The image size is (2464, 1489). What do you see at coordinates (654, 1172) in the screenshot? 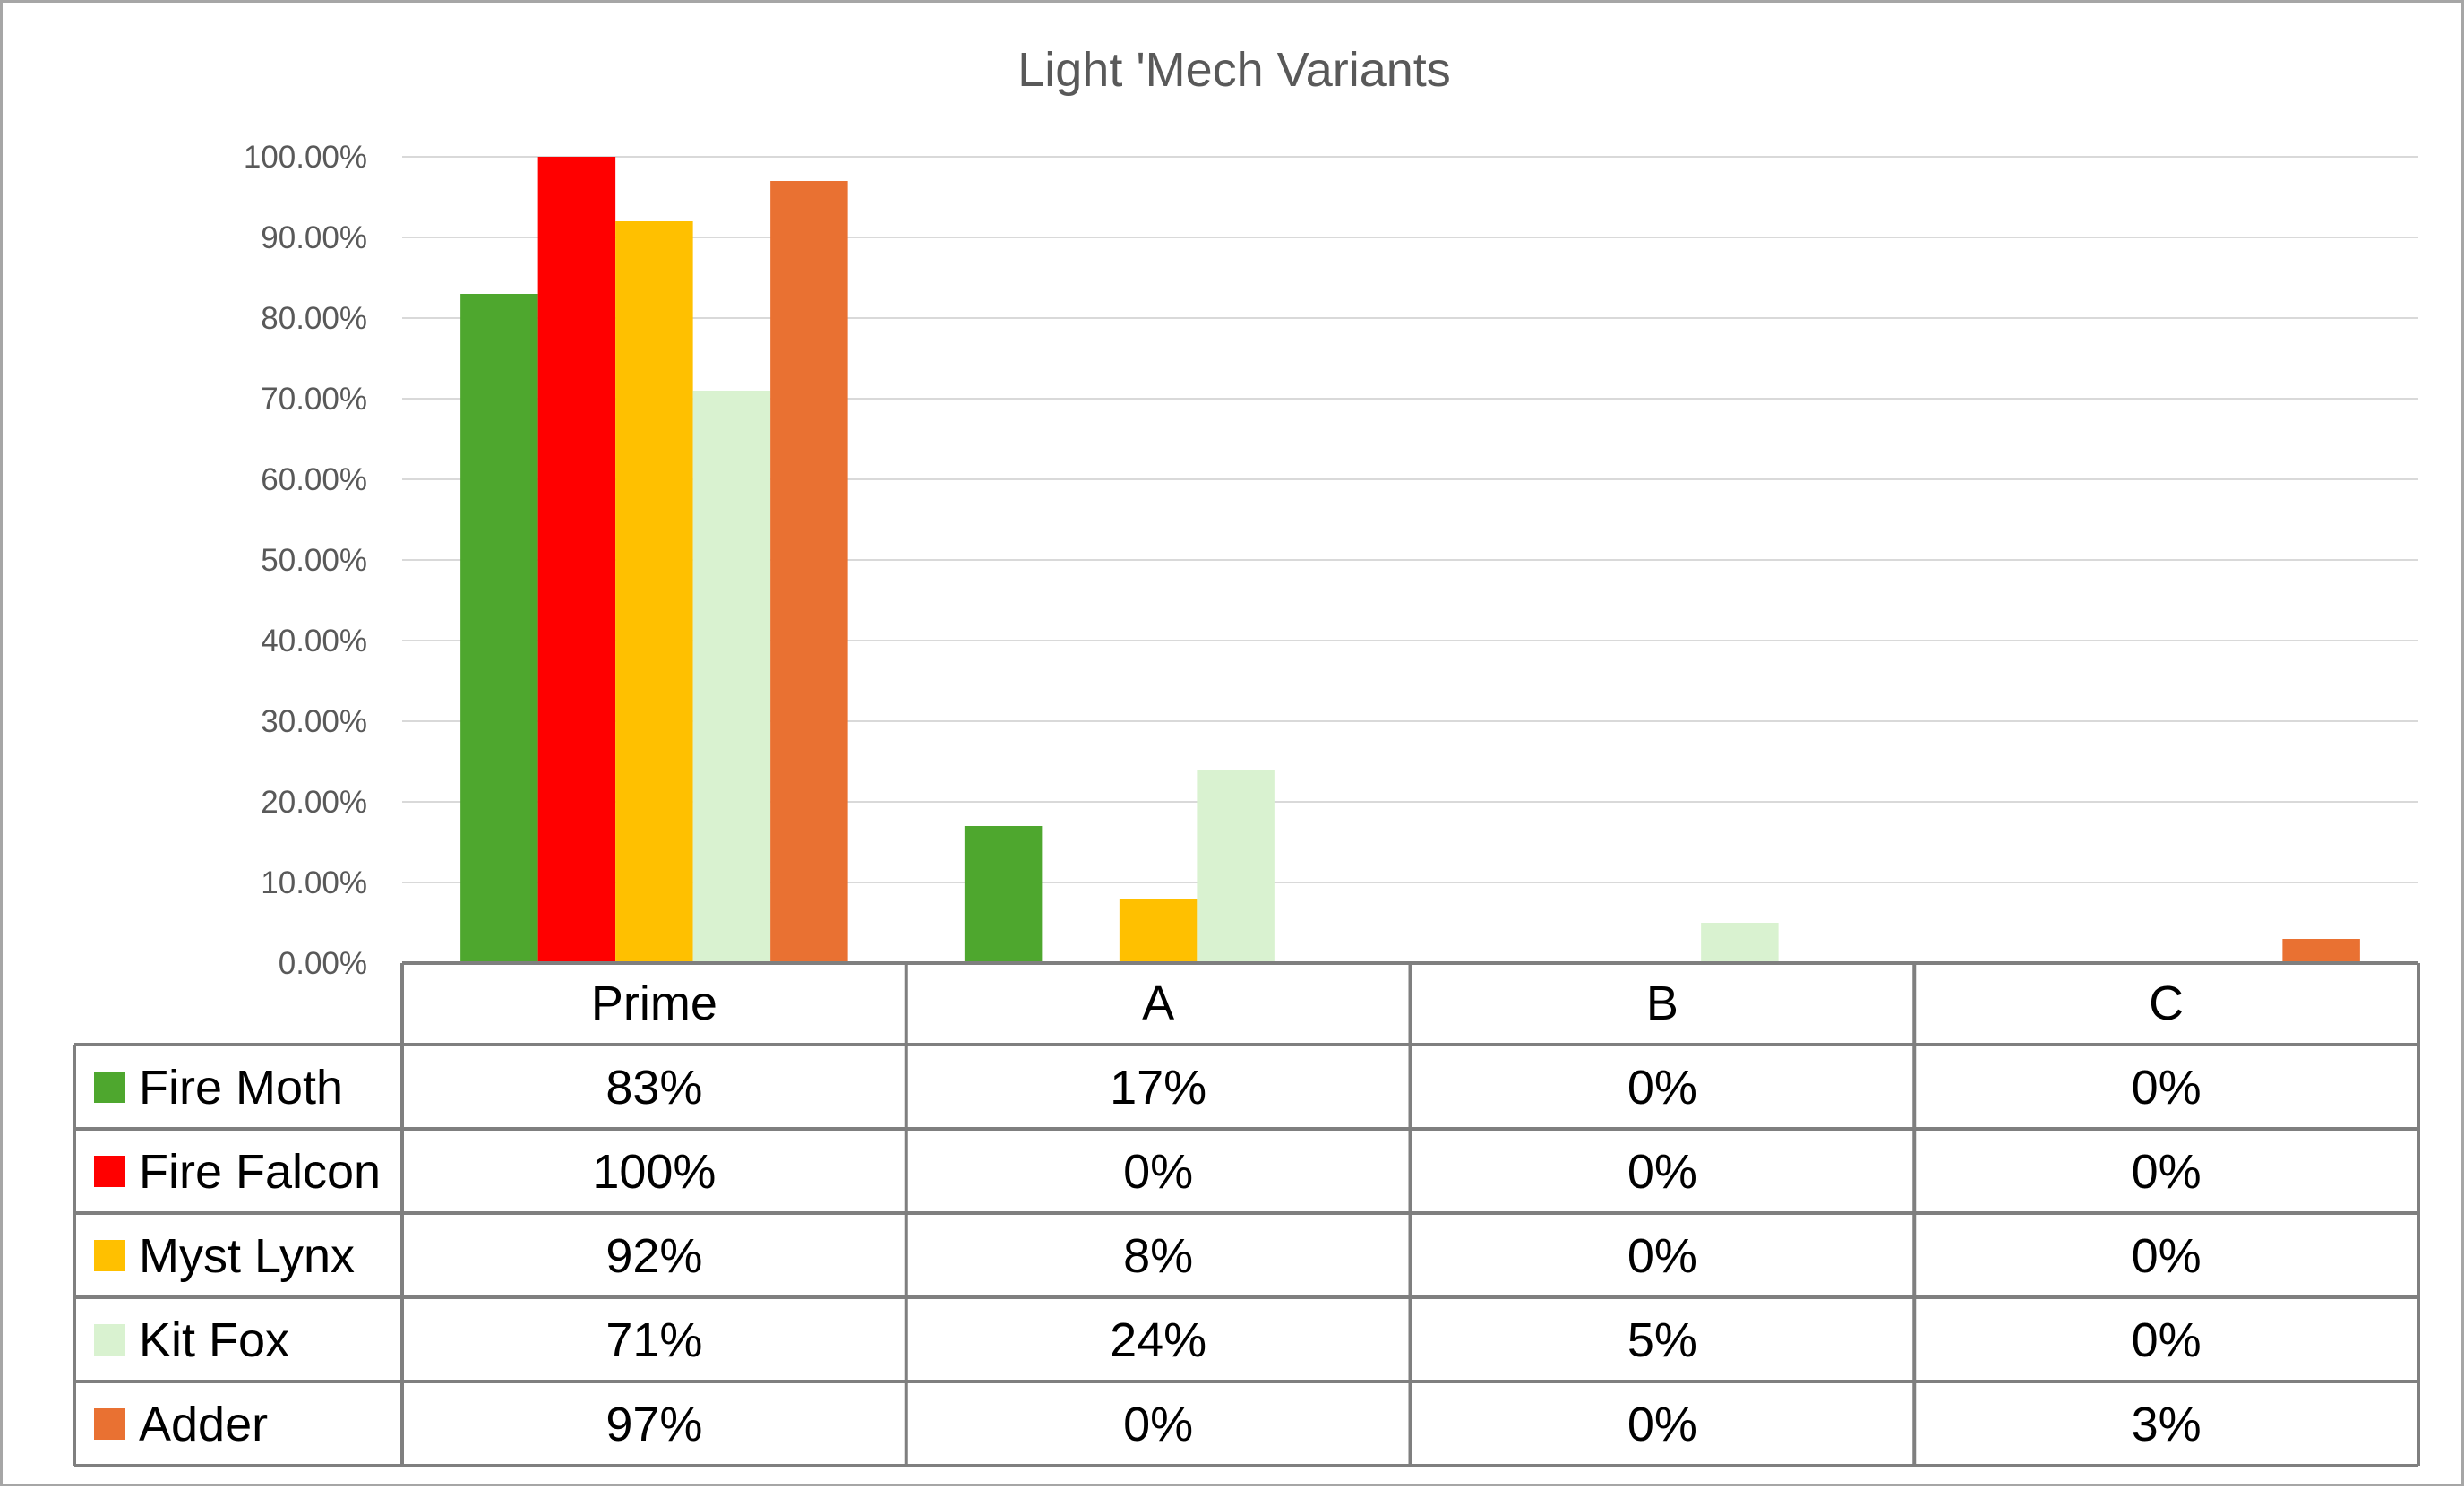
I see `data-label: 100%` at bounding box center [654, 1172].